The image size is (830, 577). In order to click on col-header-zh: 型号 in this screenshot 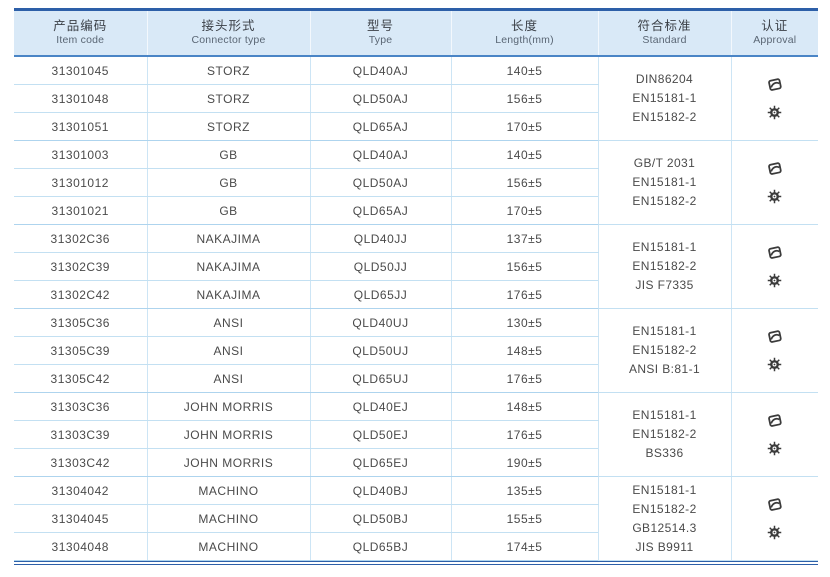, I will do `click(380, 26)`.